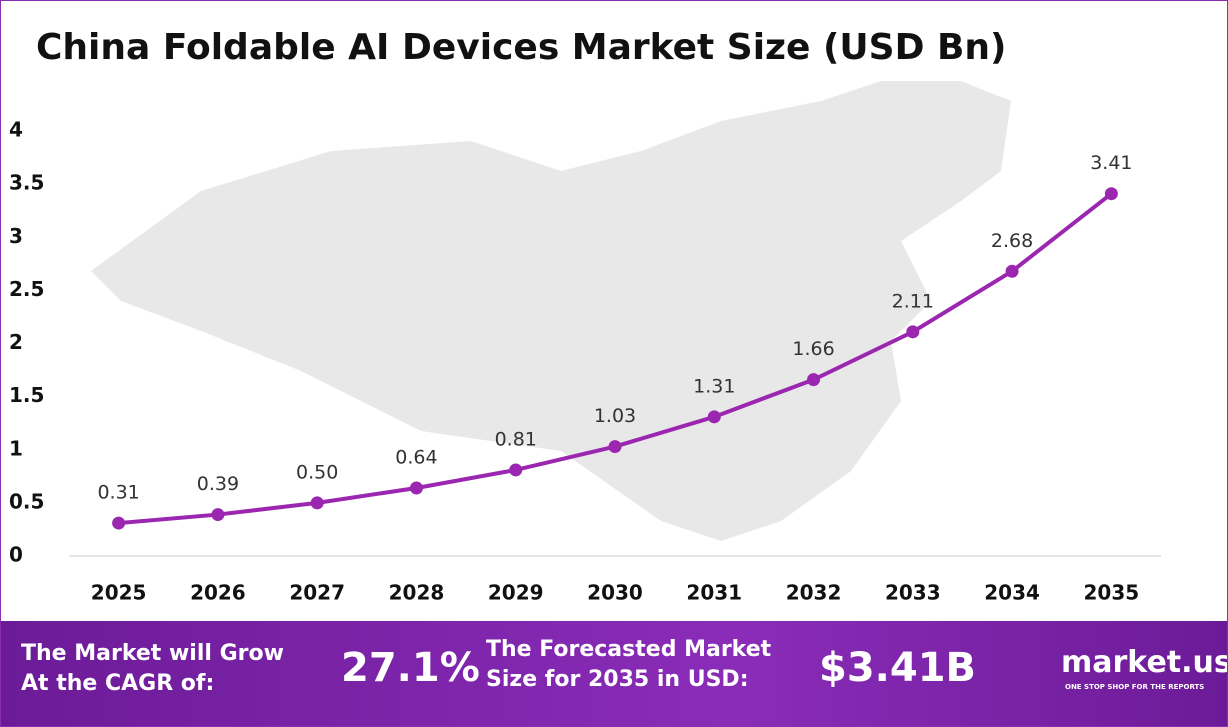 The image size is (1228, 727). I want to click on x-tick-label: 2026, so click(218, 593).